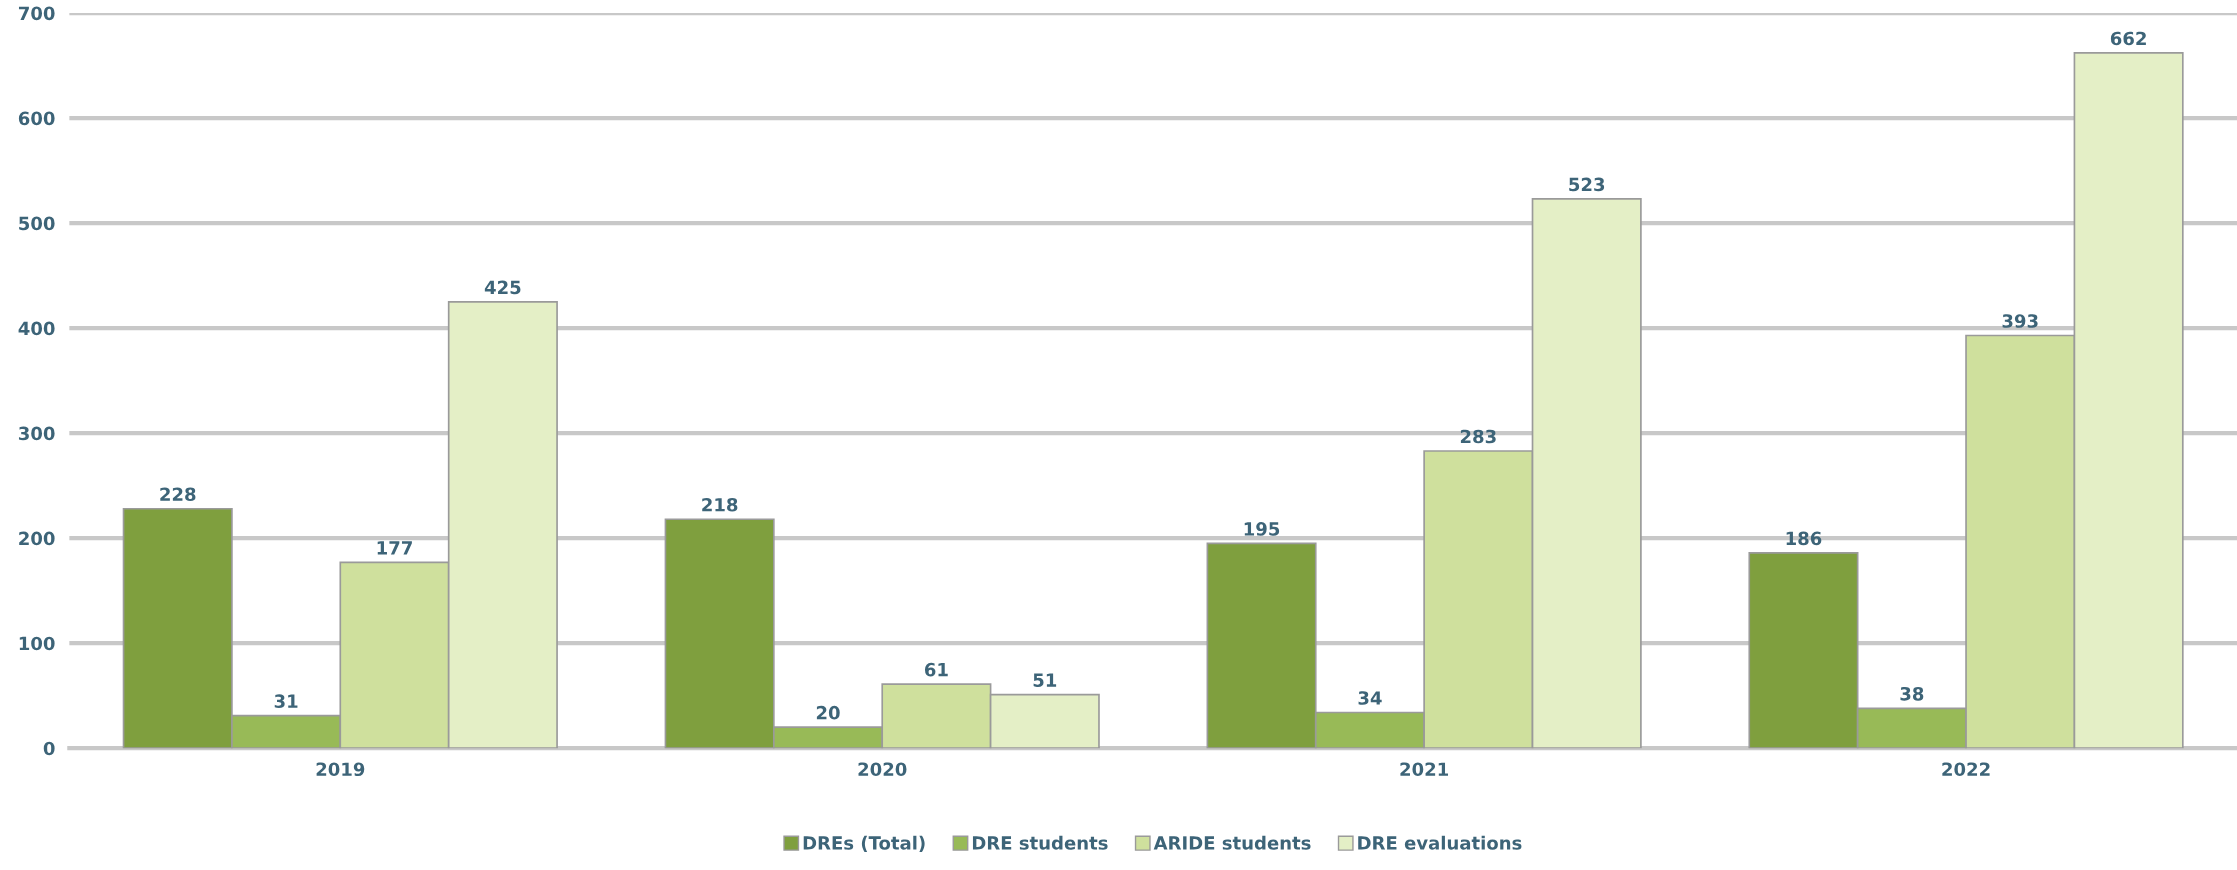 This screenshot has height=870, width=2237. Describe the element at coordinates (1440, 842) in the screenshot. I see `legend-label: DRE evaluations` at that location.